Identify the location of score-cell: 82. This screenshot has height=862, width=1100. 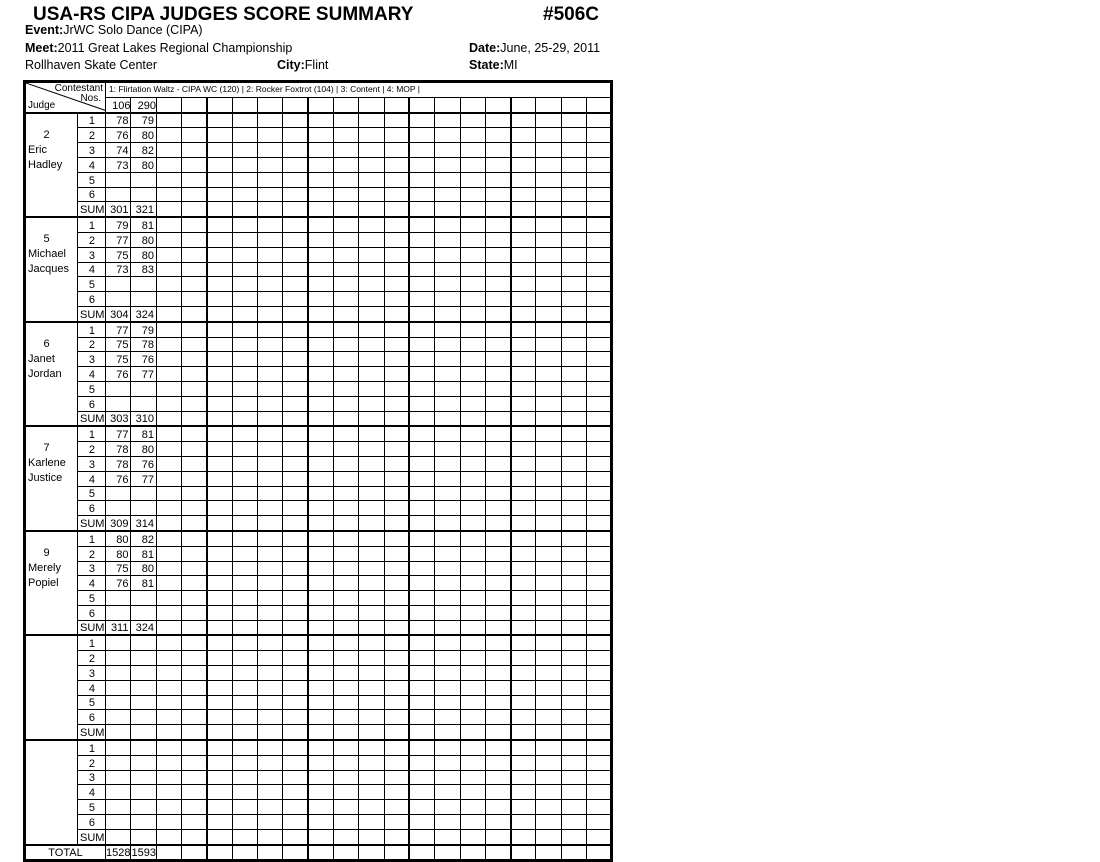
(143, 538).